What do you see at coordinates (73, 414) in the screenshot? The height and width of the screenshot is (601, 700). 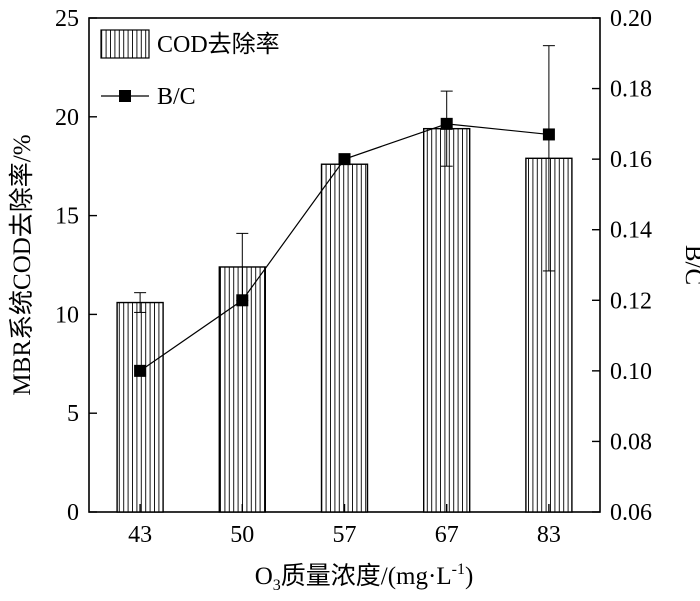 I see `left-tick-label: 5` at bounding box center [73, 414].